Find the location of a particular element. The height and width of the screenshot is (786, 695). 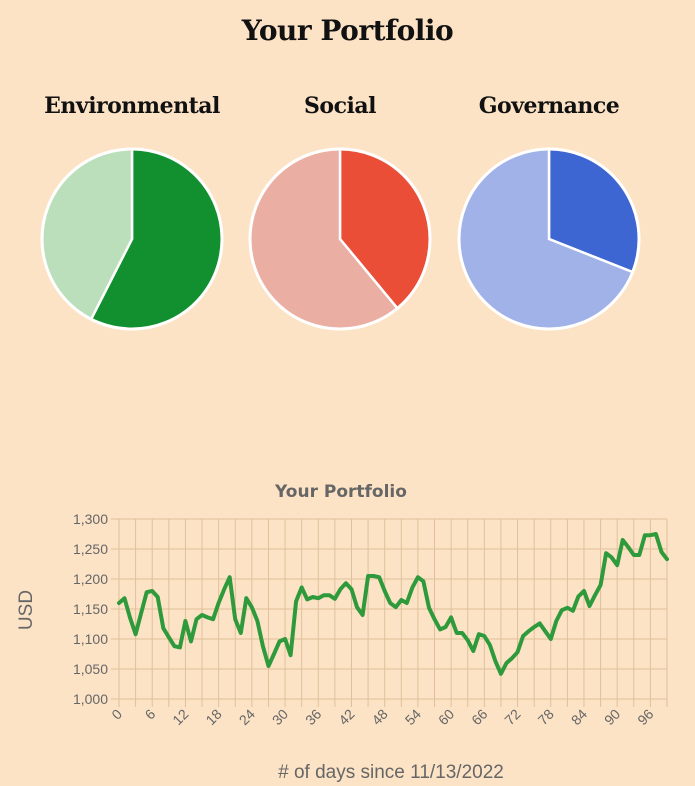

x-tick-label: 6 is located at coordinates (150, 714).